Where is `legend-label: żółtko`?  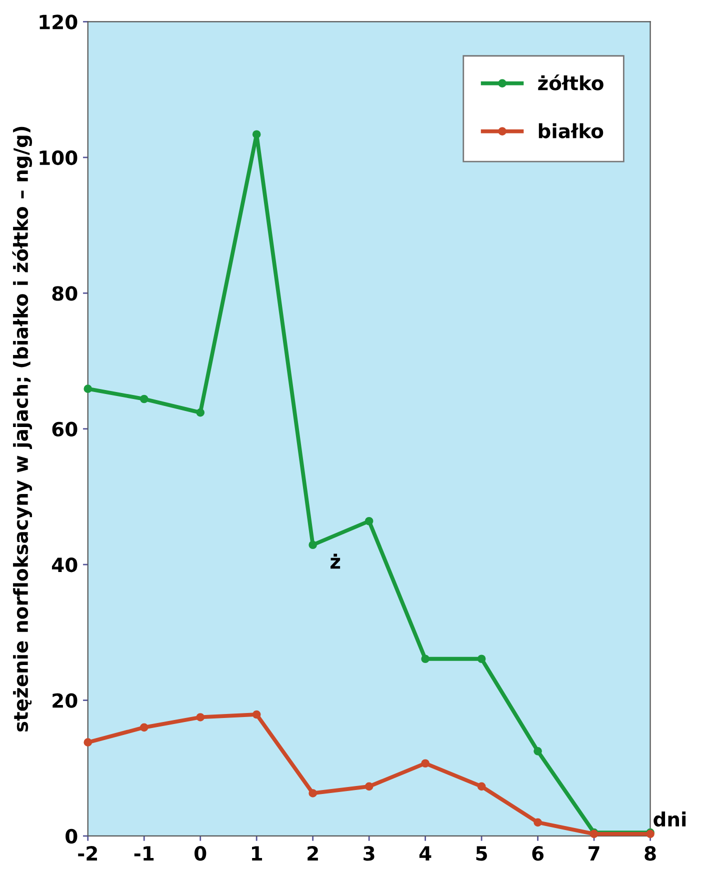
legend-label: żółtko is located at coordinates (571, 82).